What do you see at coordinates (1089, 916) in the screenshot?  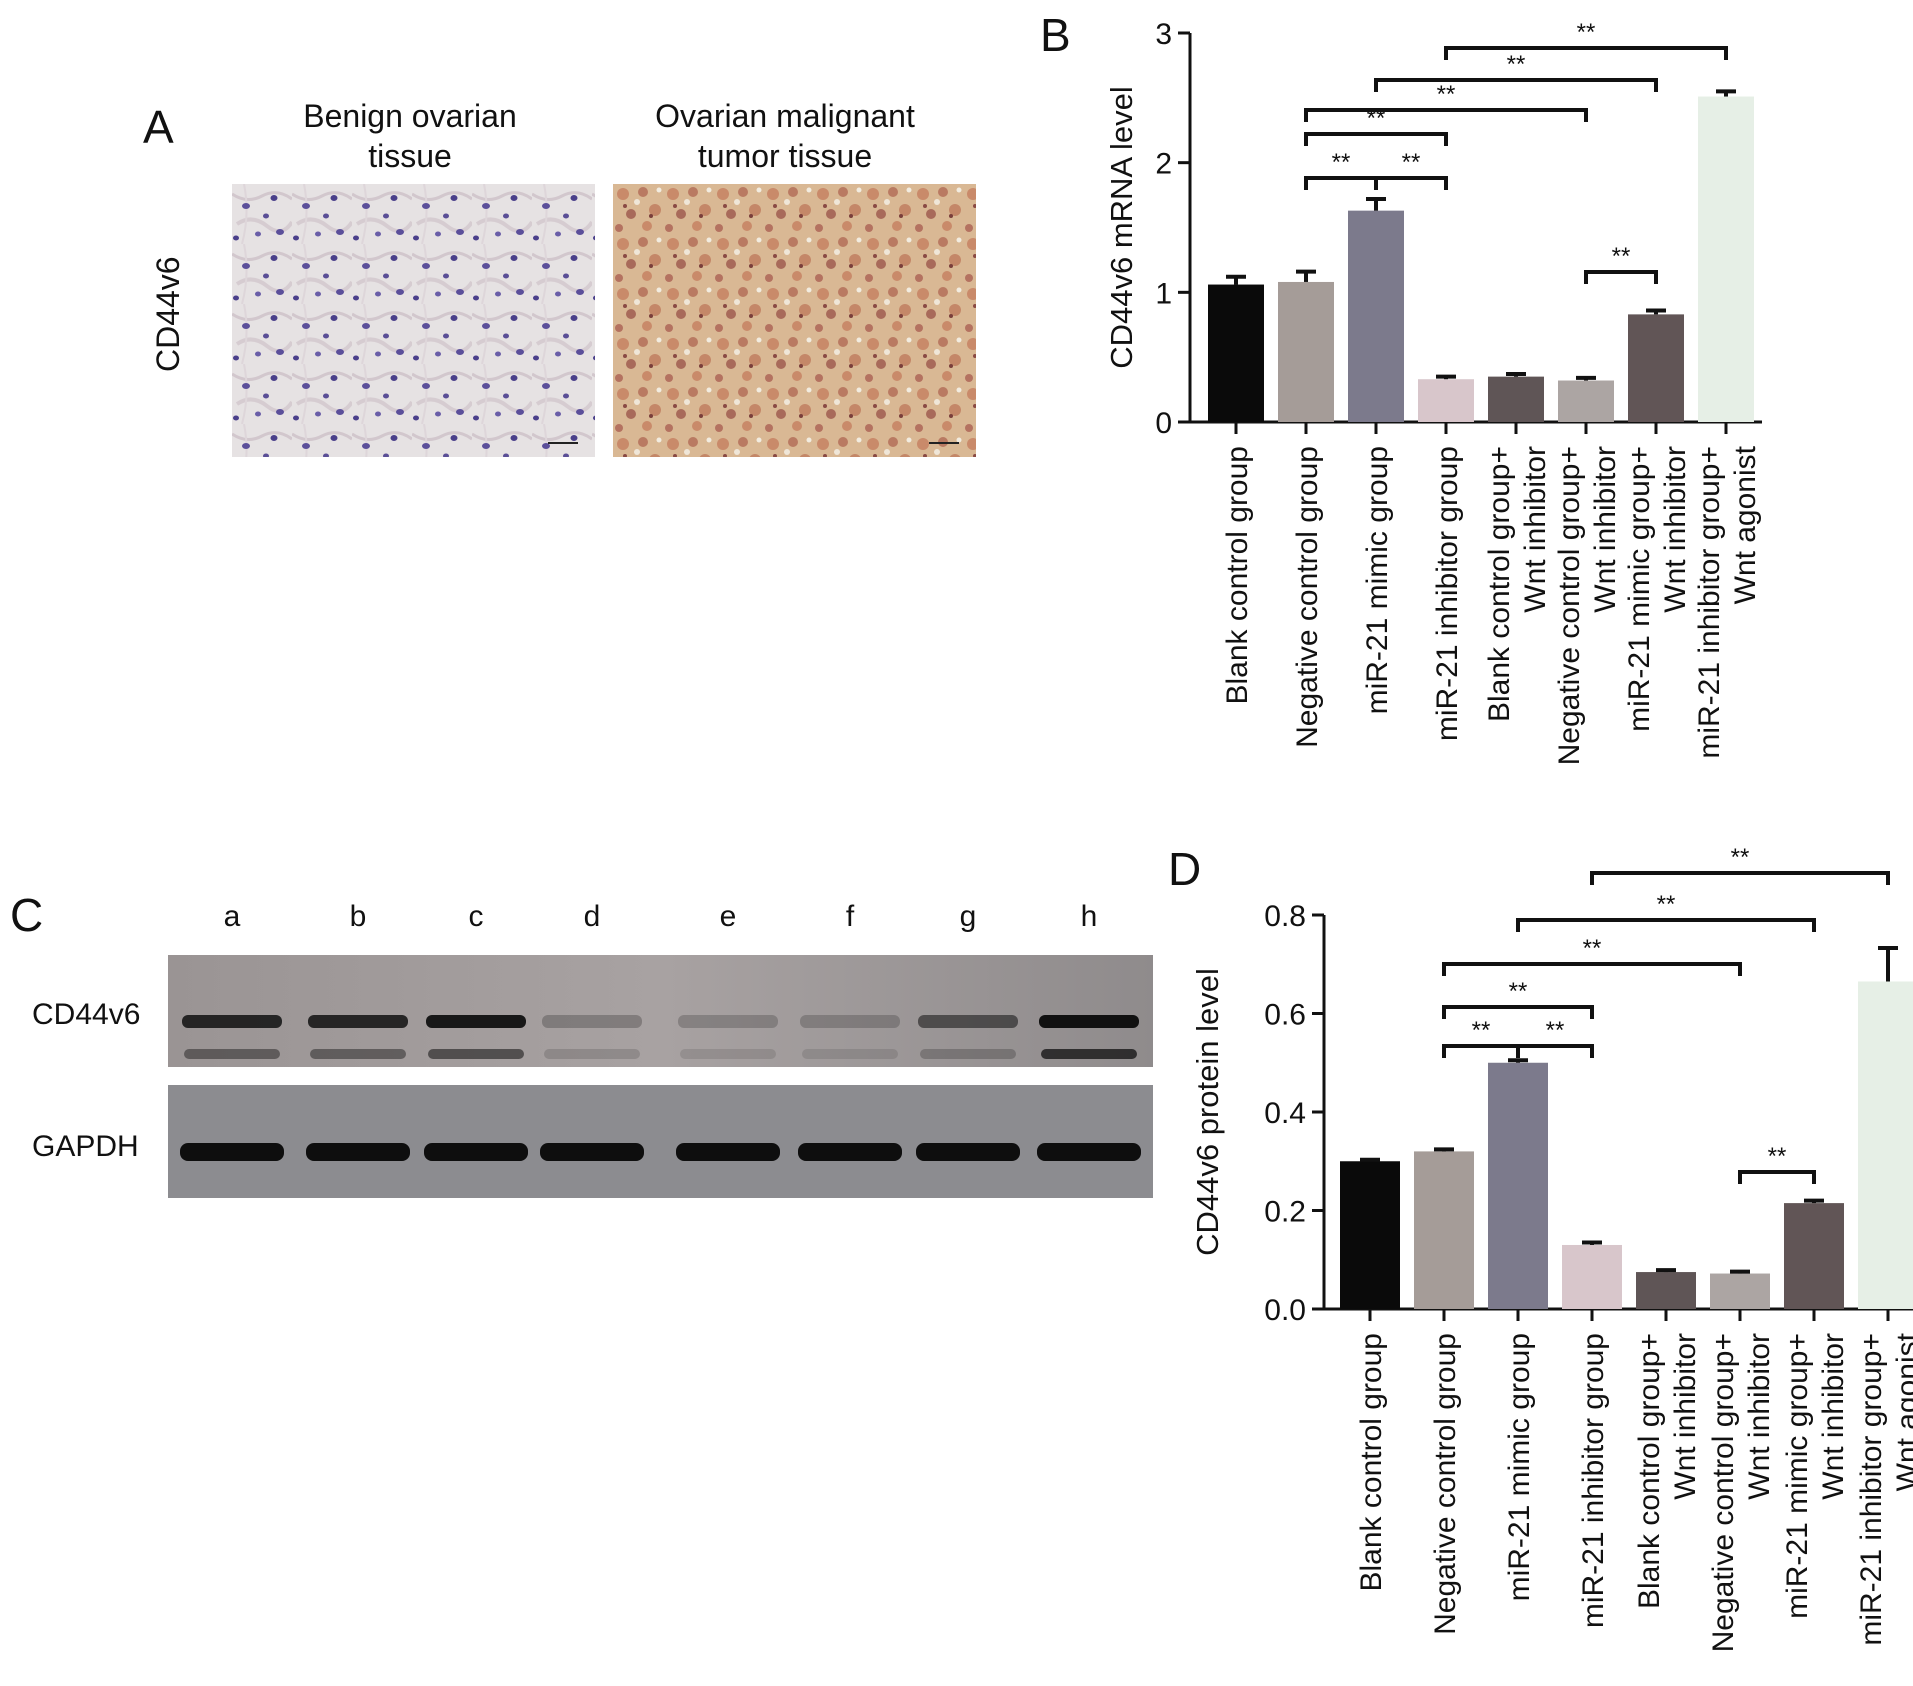 I see `lane-label: h` at bounding box center [1089, 916].